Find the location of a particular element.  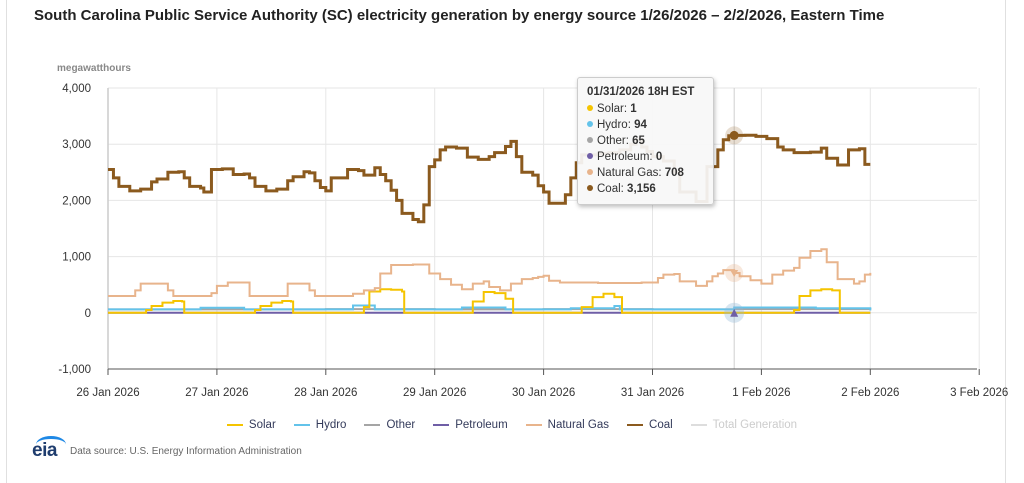

legend-item-natural-gas: Natural Gas is located at coordinates (567, 425).